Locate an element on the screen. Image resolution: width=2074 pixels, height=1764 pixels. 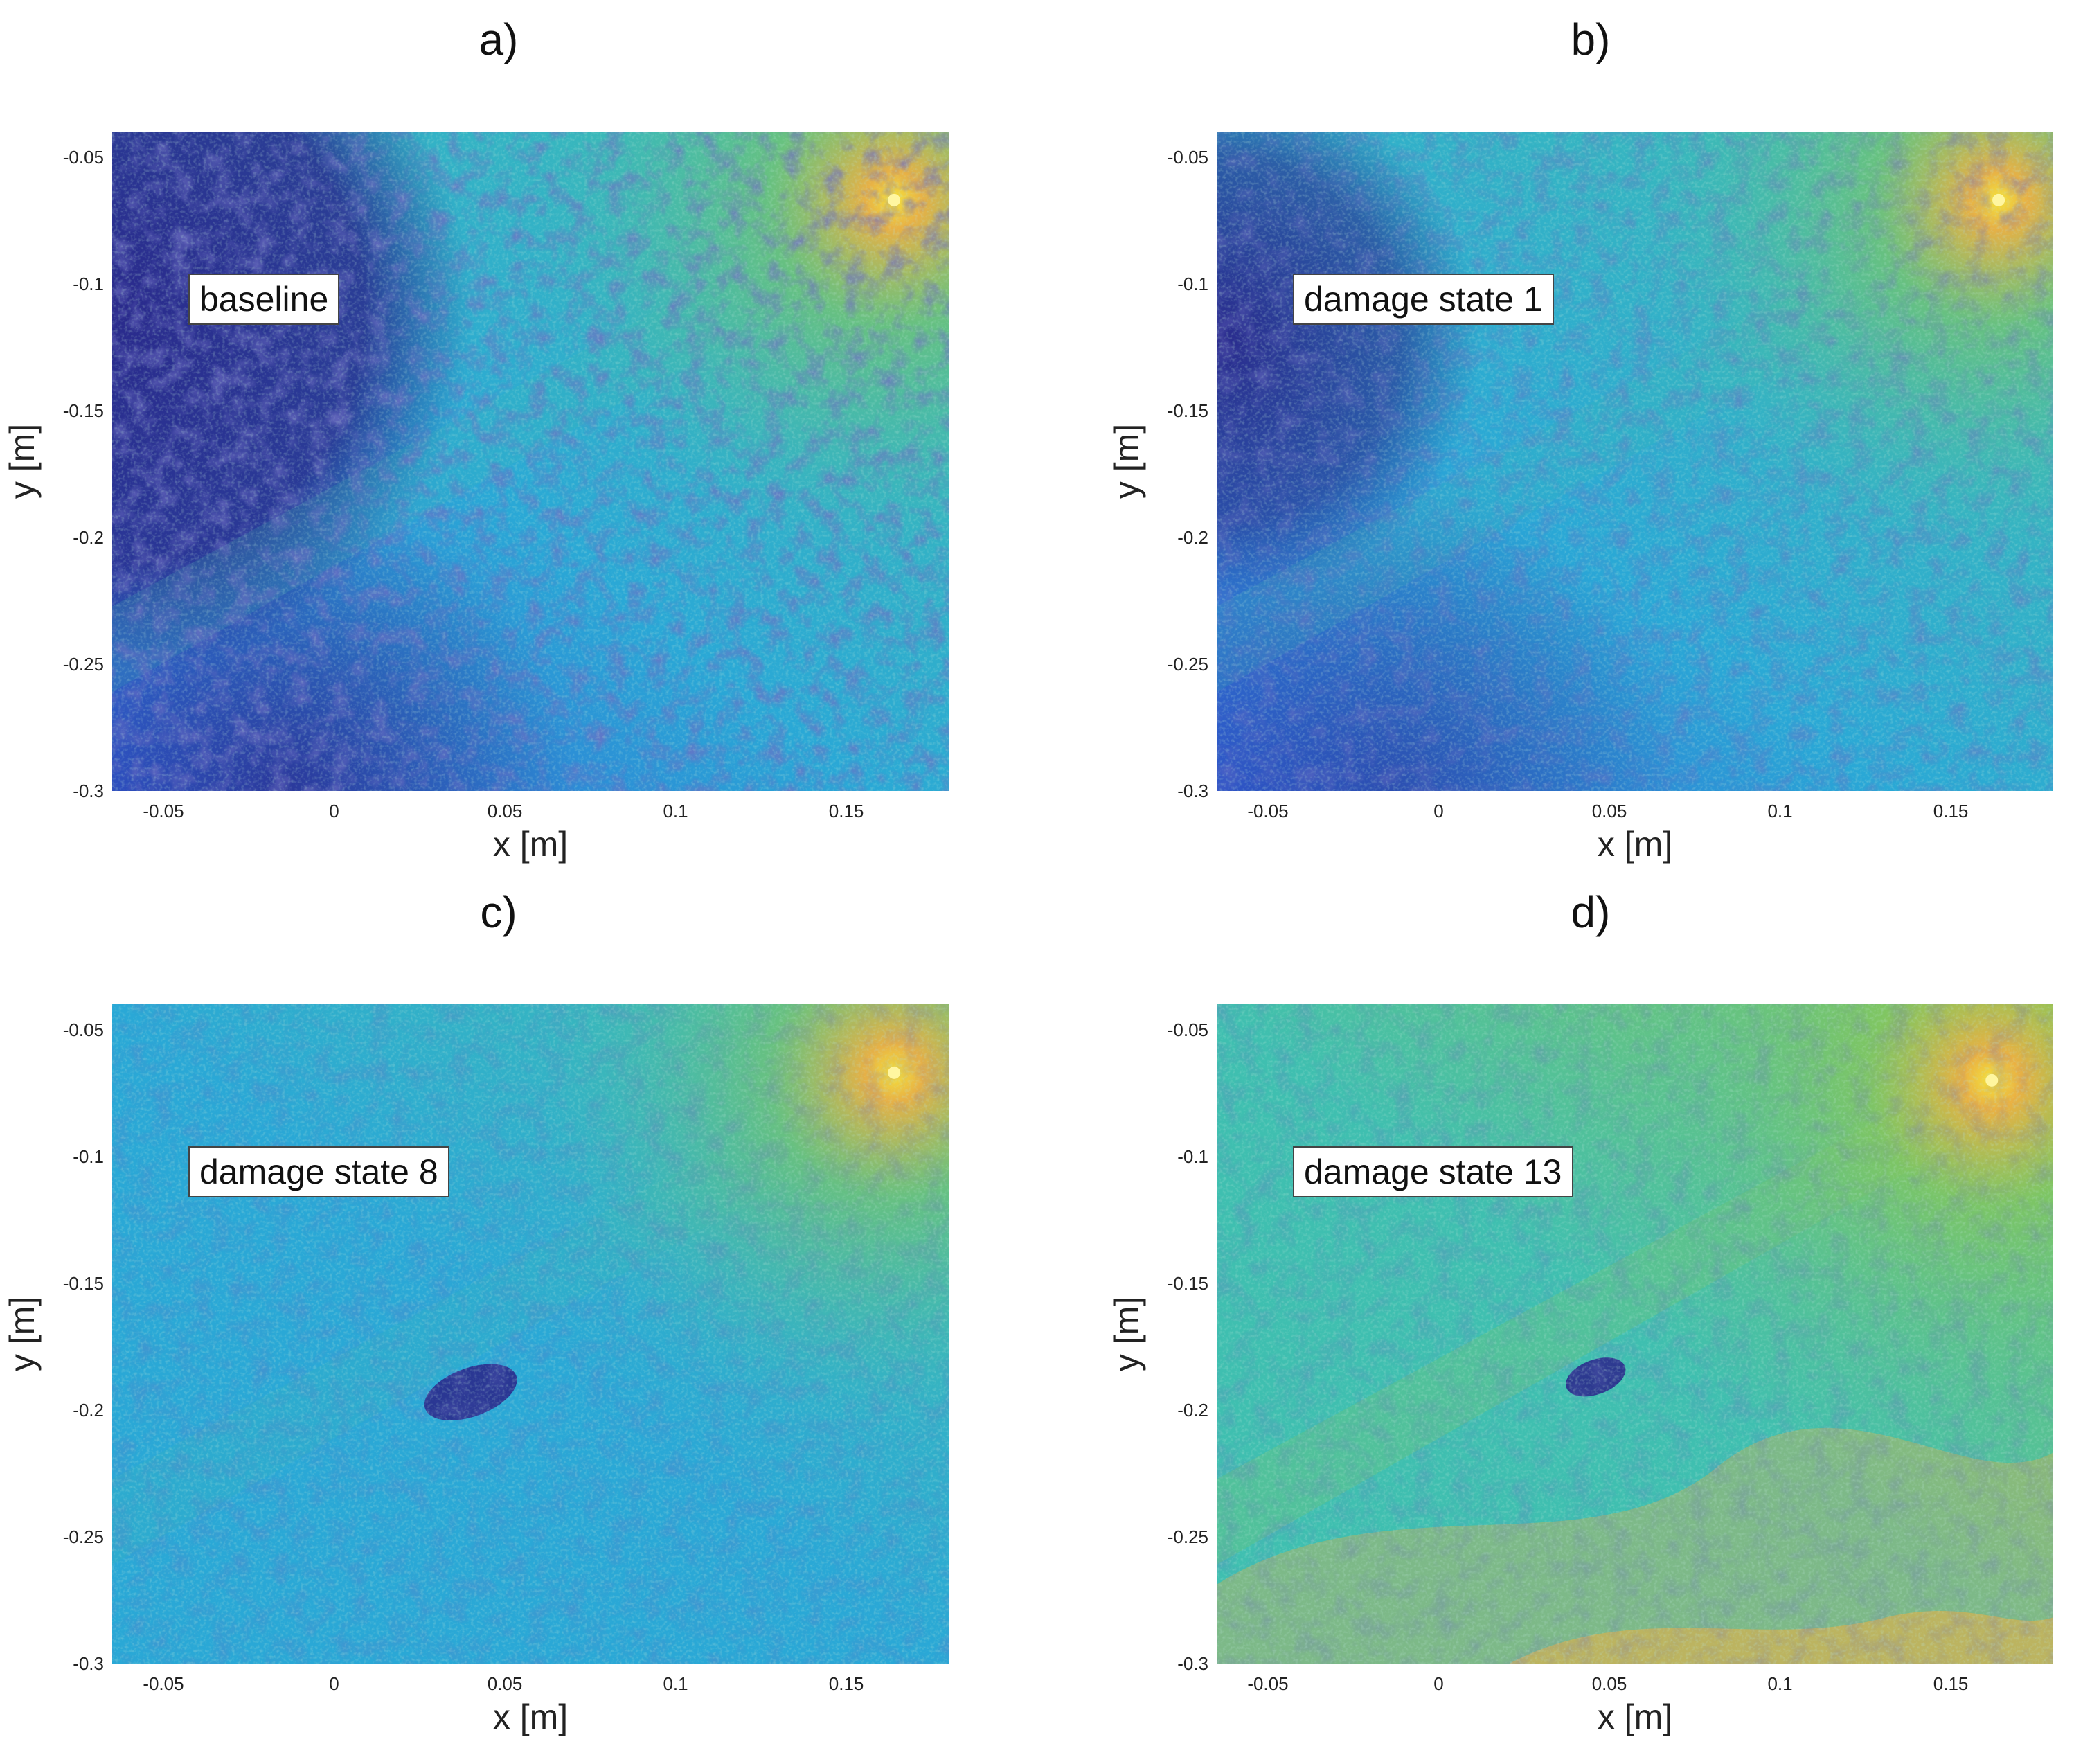
panel-label-d: d) is located at coordinates (1591, 912).